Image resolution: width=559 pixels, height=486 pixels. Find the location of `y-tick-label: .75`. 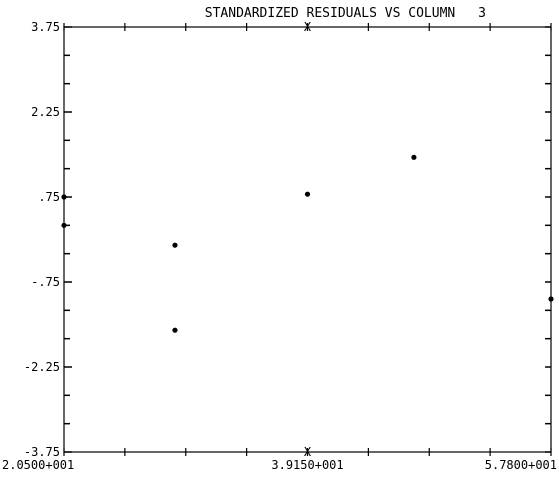

y-tick-label: .75 is located at coordinates (49, 197).